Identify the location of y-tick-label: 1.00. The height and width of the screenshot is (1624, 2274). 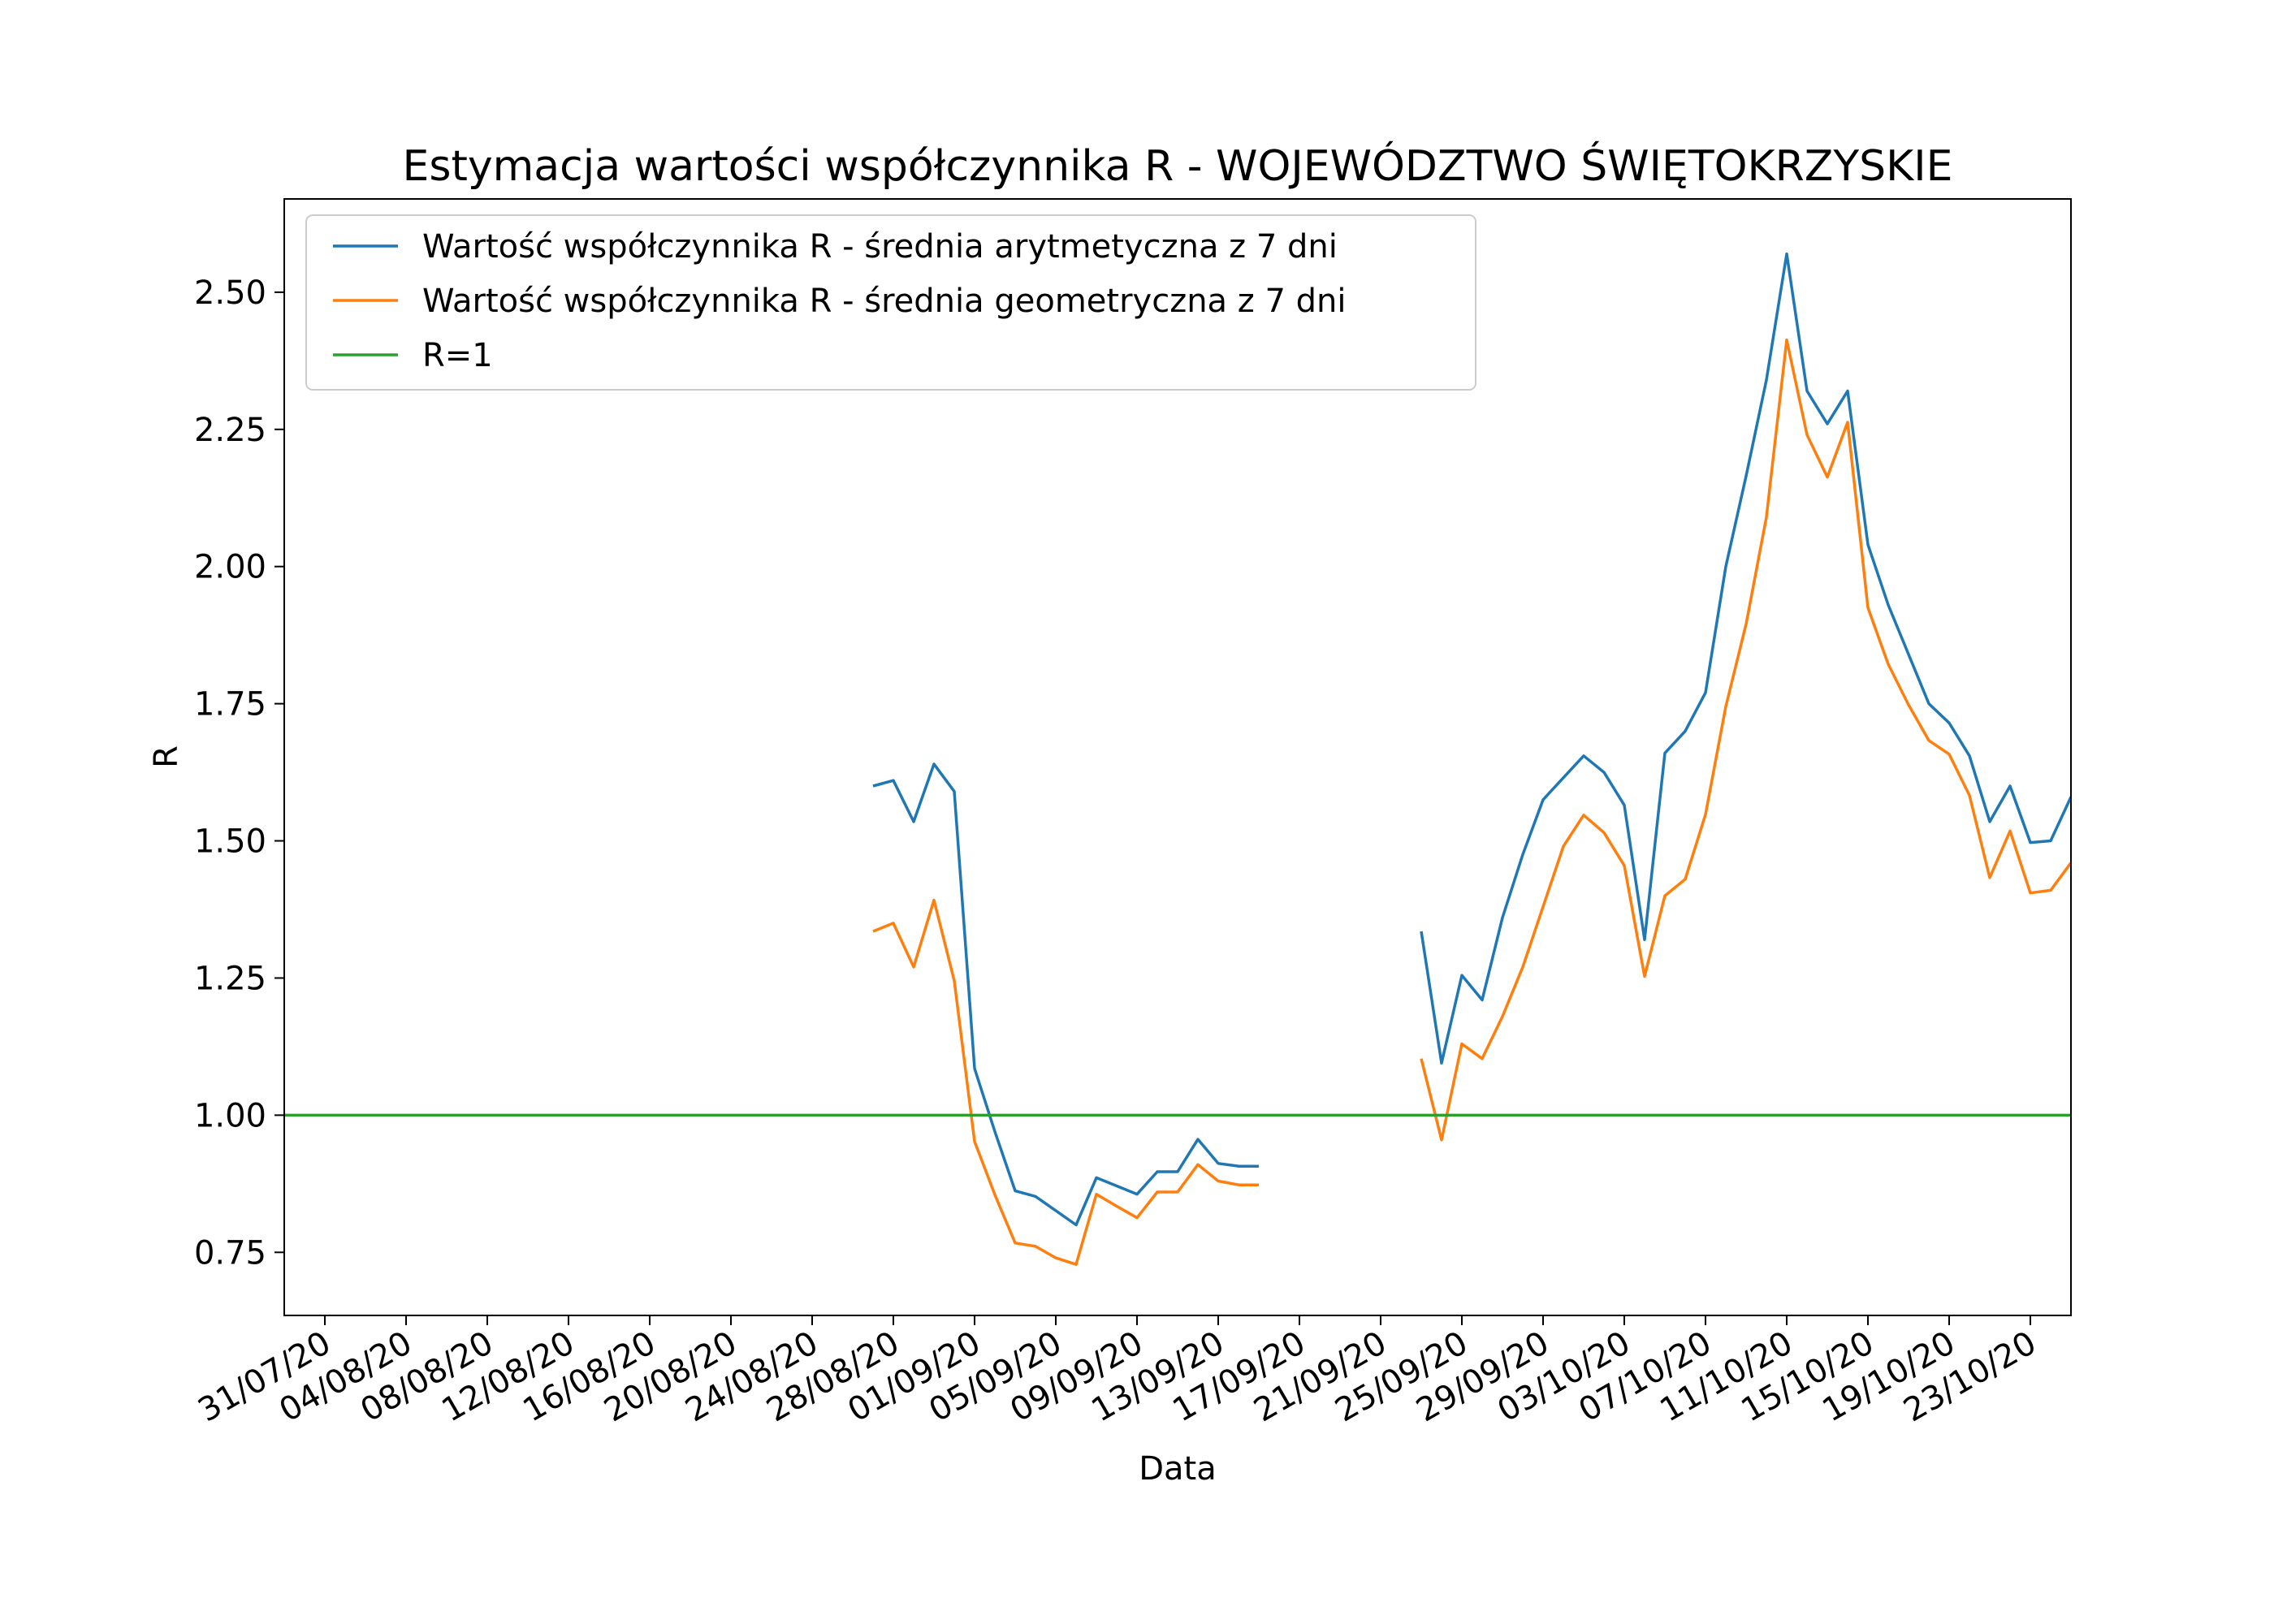
(230, 1115).